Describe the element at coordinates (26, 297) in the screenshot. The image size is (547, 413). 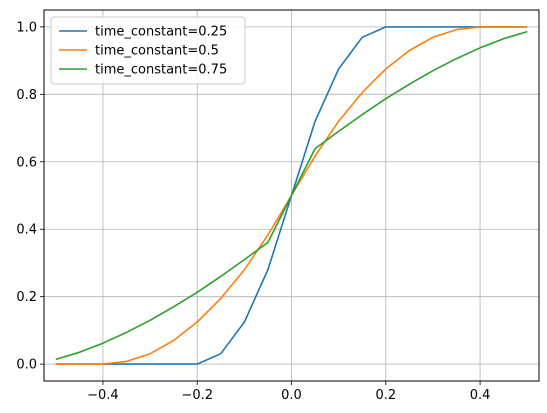
I see `y-tick-label: 0.2` at that location.